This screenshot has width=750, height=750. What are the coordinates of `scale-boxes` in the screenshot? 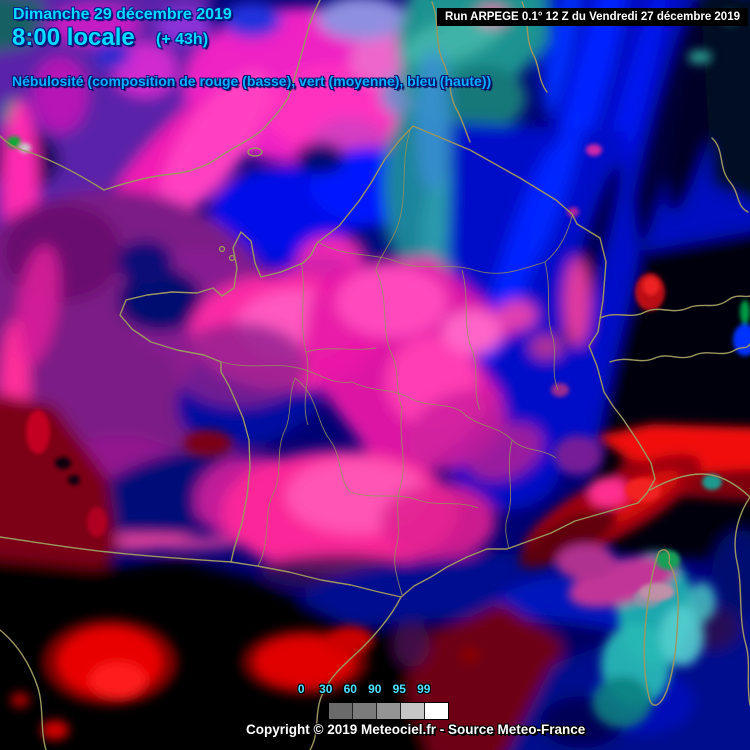 It's located at (388, 711).